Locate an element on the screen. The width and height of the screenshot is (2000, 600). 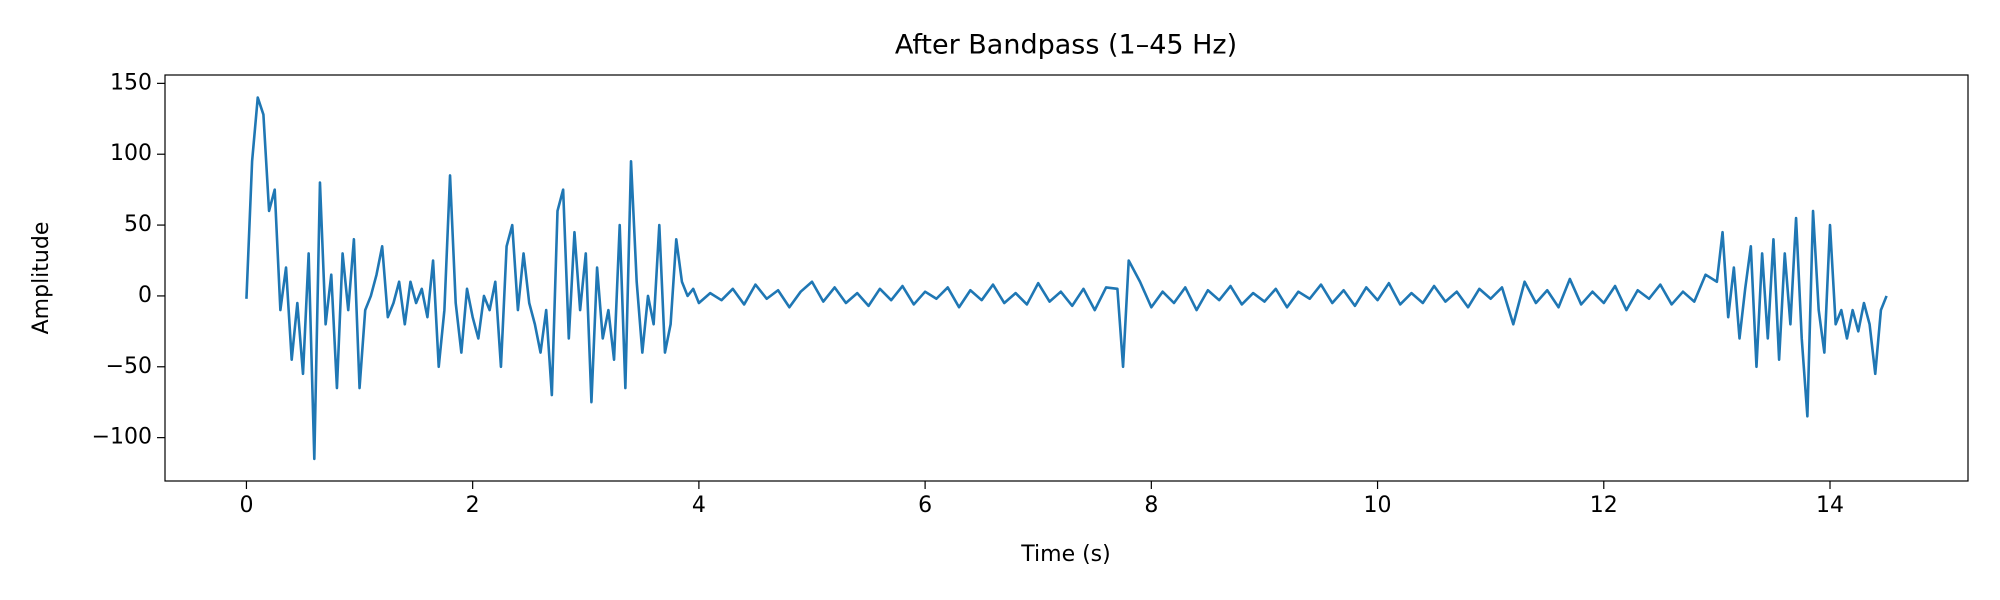
x-tick-label: 10 is located at coordinates (1378, 505).